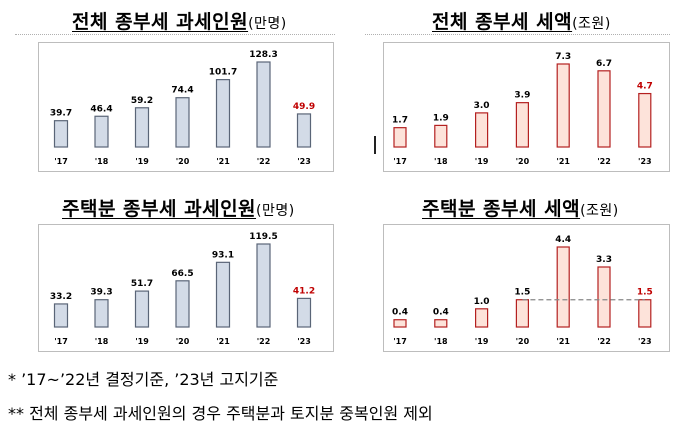 The width and height of the screenshot is (680, 432). Describe the element at coordinates (400, 121) in the screenshot. I see `data-label: 1.7` at that location.